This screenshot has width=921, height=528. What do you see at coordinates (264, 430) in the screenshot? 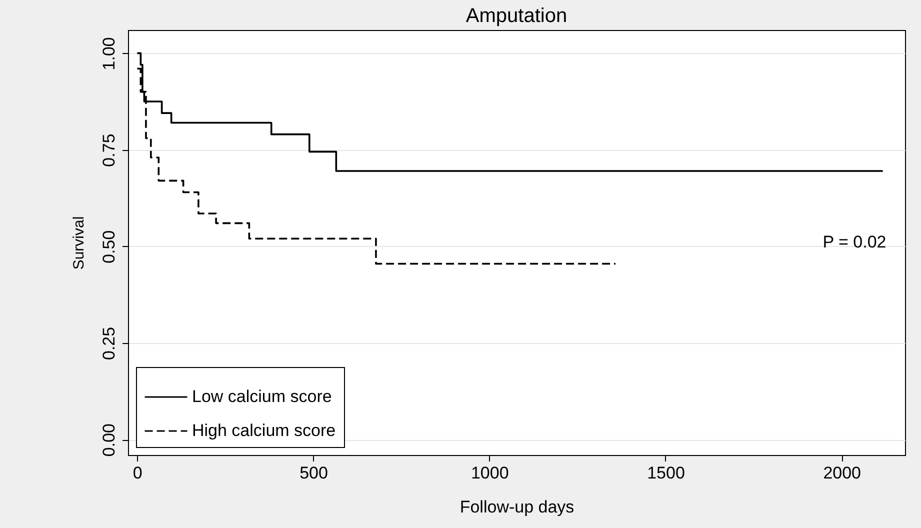
I see `legend-label: High calcium score` at bounding box center [264, 430].